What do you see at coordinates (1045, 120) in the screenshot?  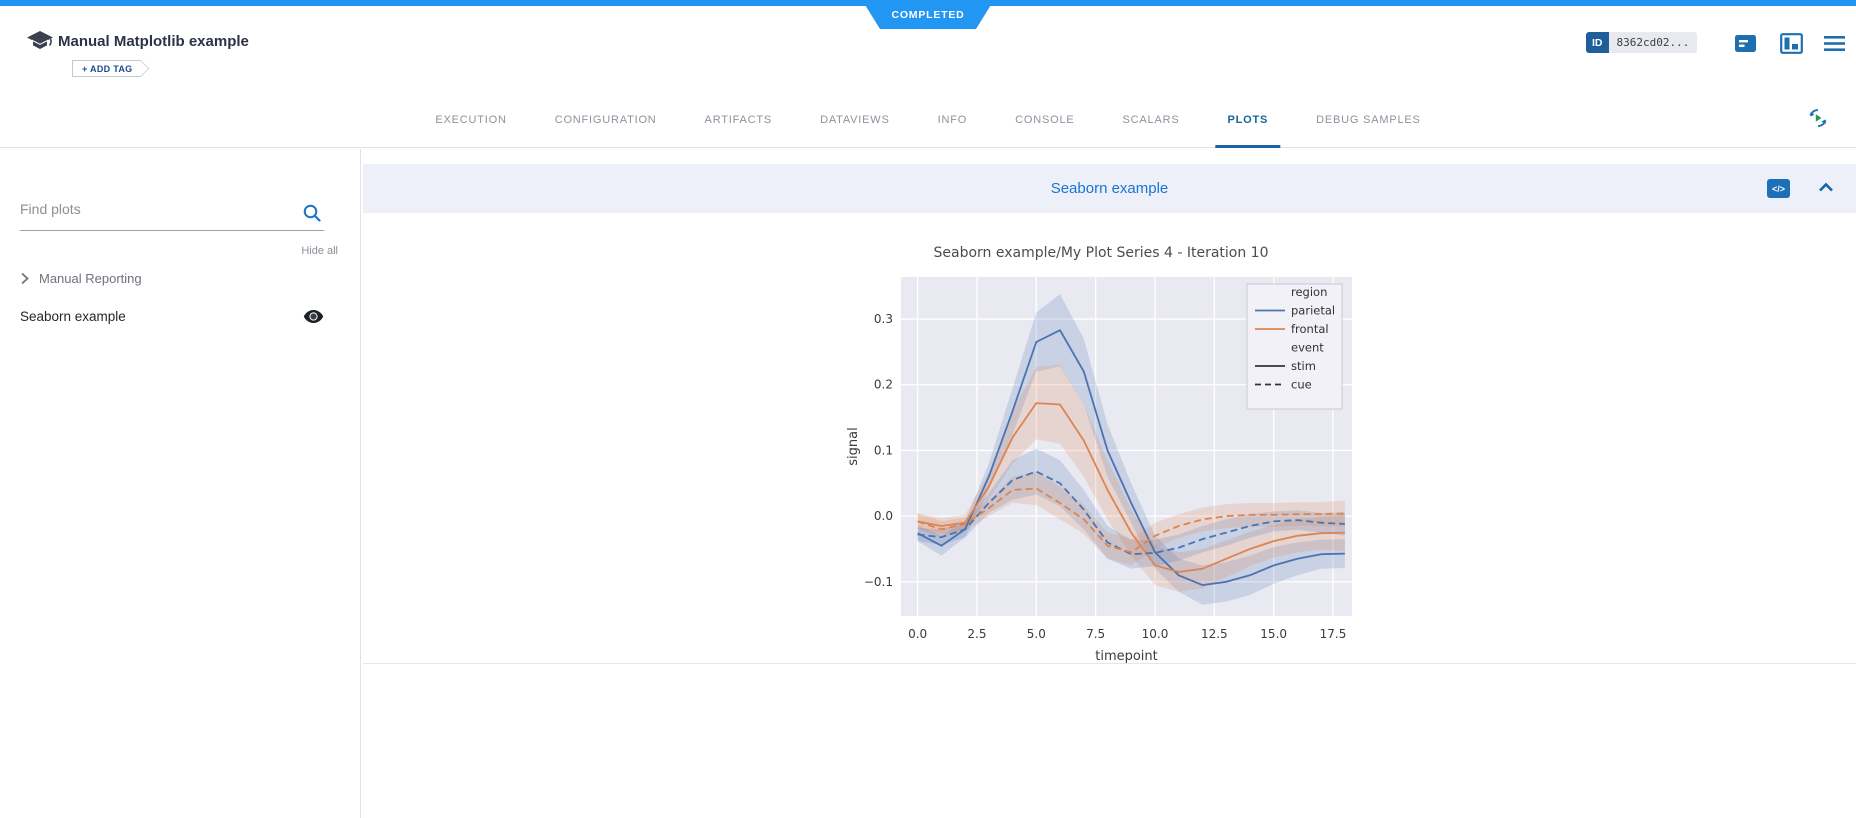 I see `tab-console: CONSOLE` at bounding box center [1045, 120].